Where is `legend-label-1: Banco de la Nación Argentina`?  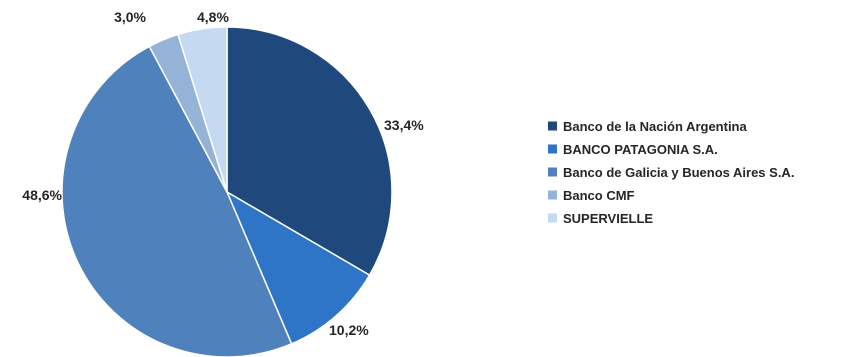
legend-label-1: Banco de la Nación Argentina is located at coordinates (655, 126).